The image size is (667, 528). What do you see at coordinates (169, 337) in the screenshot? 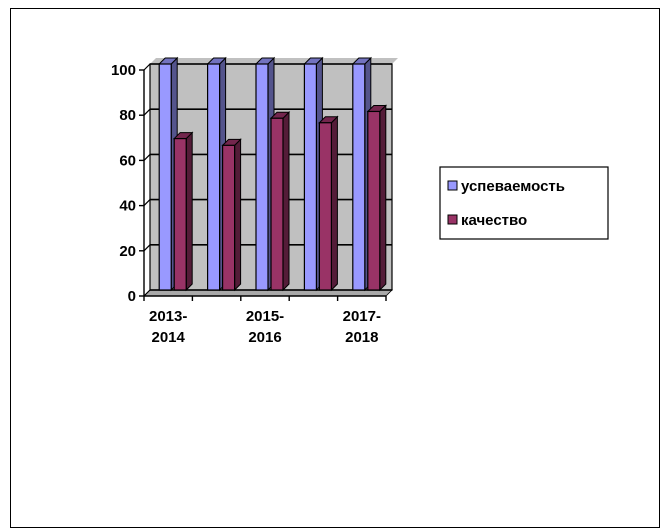
I see `x-tick-label: 2014` at bounding box center [169, 337].